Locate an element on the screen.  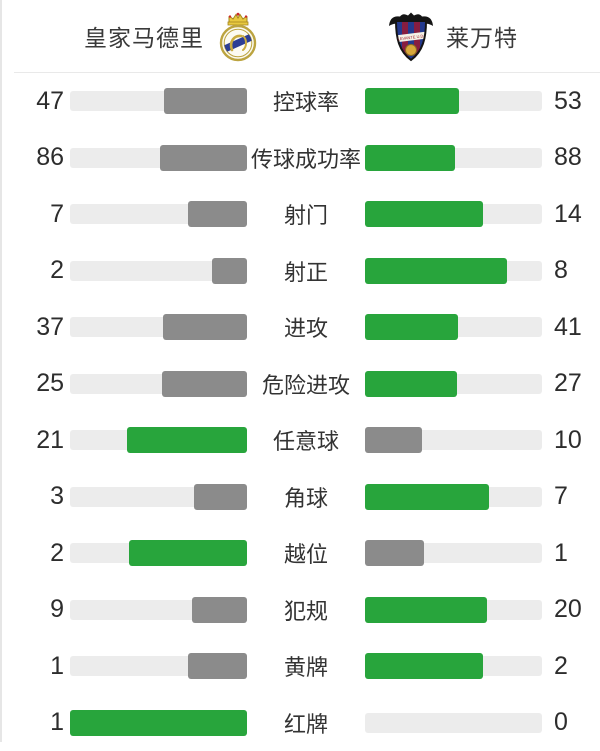
stat-row: 1 红牌 0 is located at coordinates (301, 723).